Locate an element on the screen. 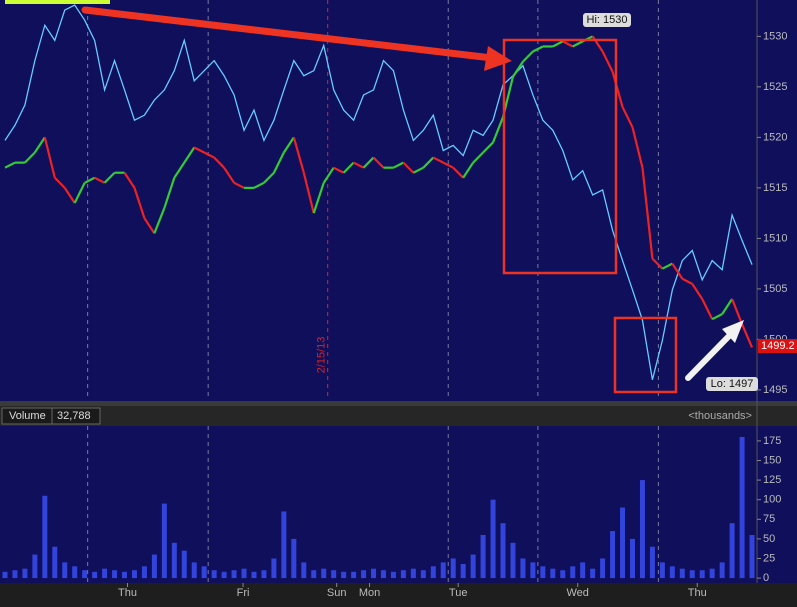 This screenshot has width=797, height=607. arrow is located at coordinates (709, 356).